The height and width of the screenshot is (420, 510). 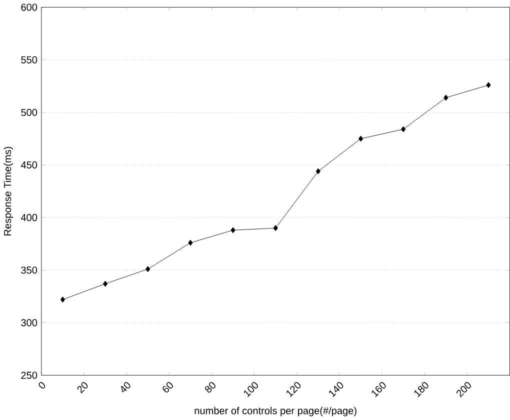 I want to click on y-tick-label: 400, so click(x=29, y=218).